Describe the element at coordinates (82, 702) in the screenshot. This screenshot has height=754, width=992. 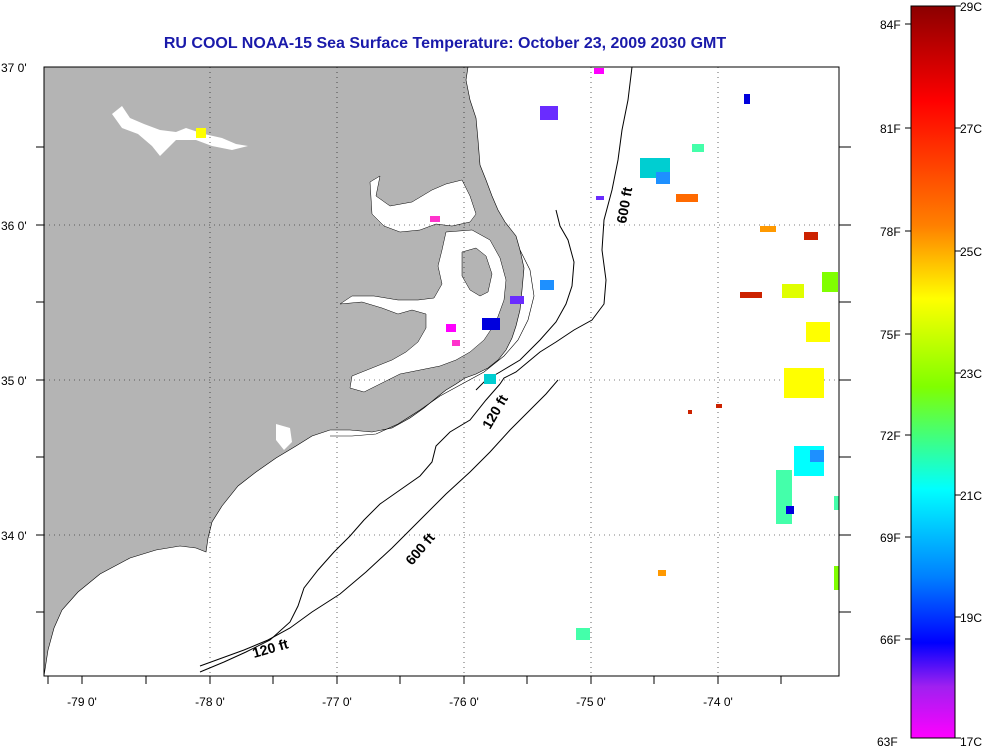
I see `longitude-label: -79 0'` at that location.